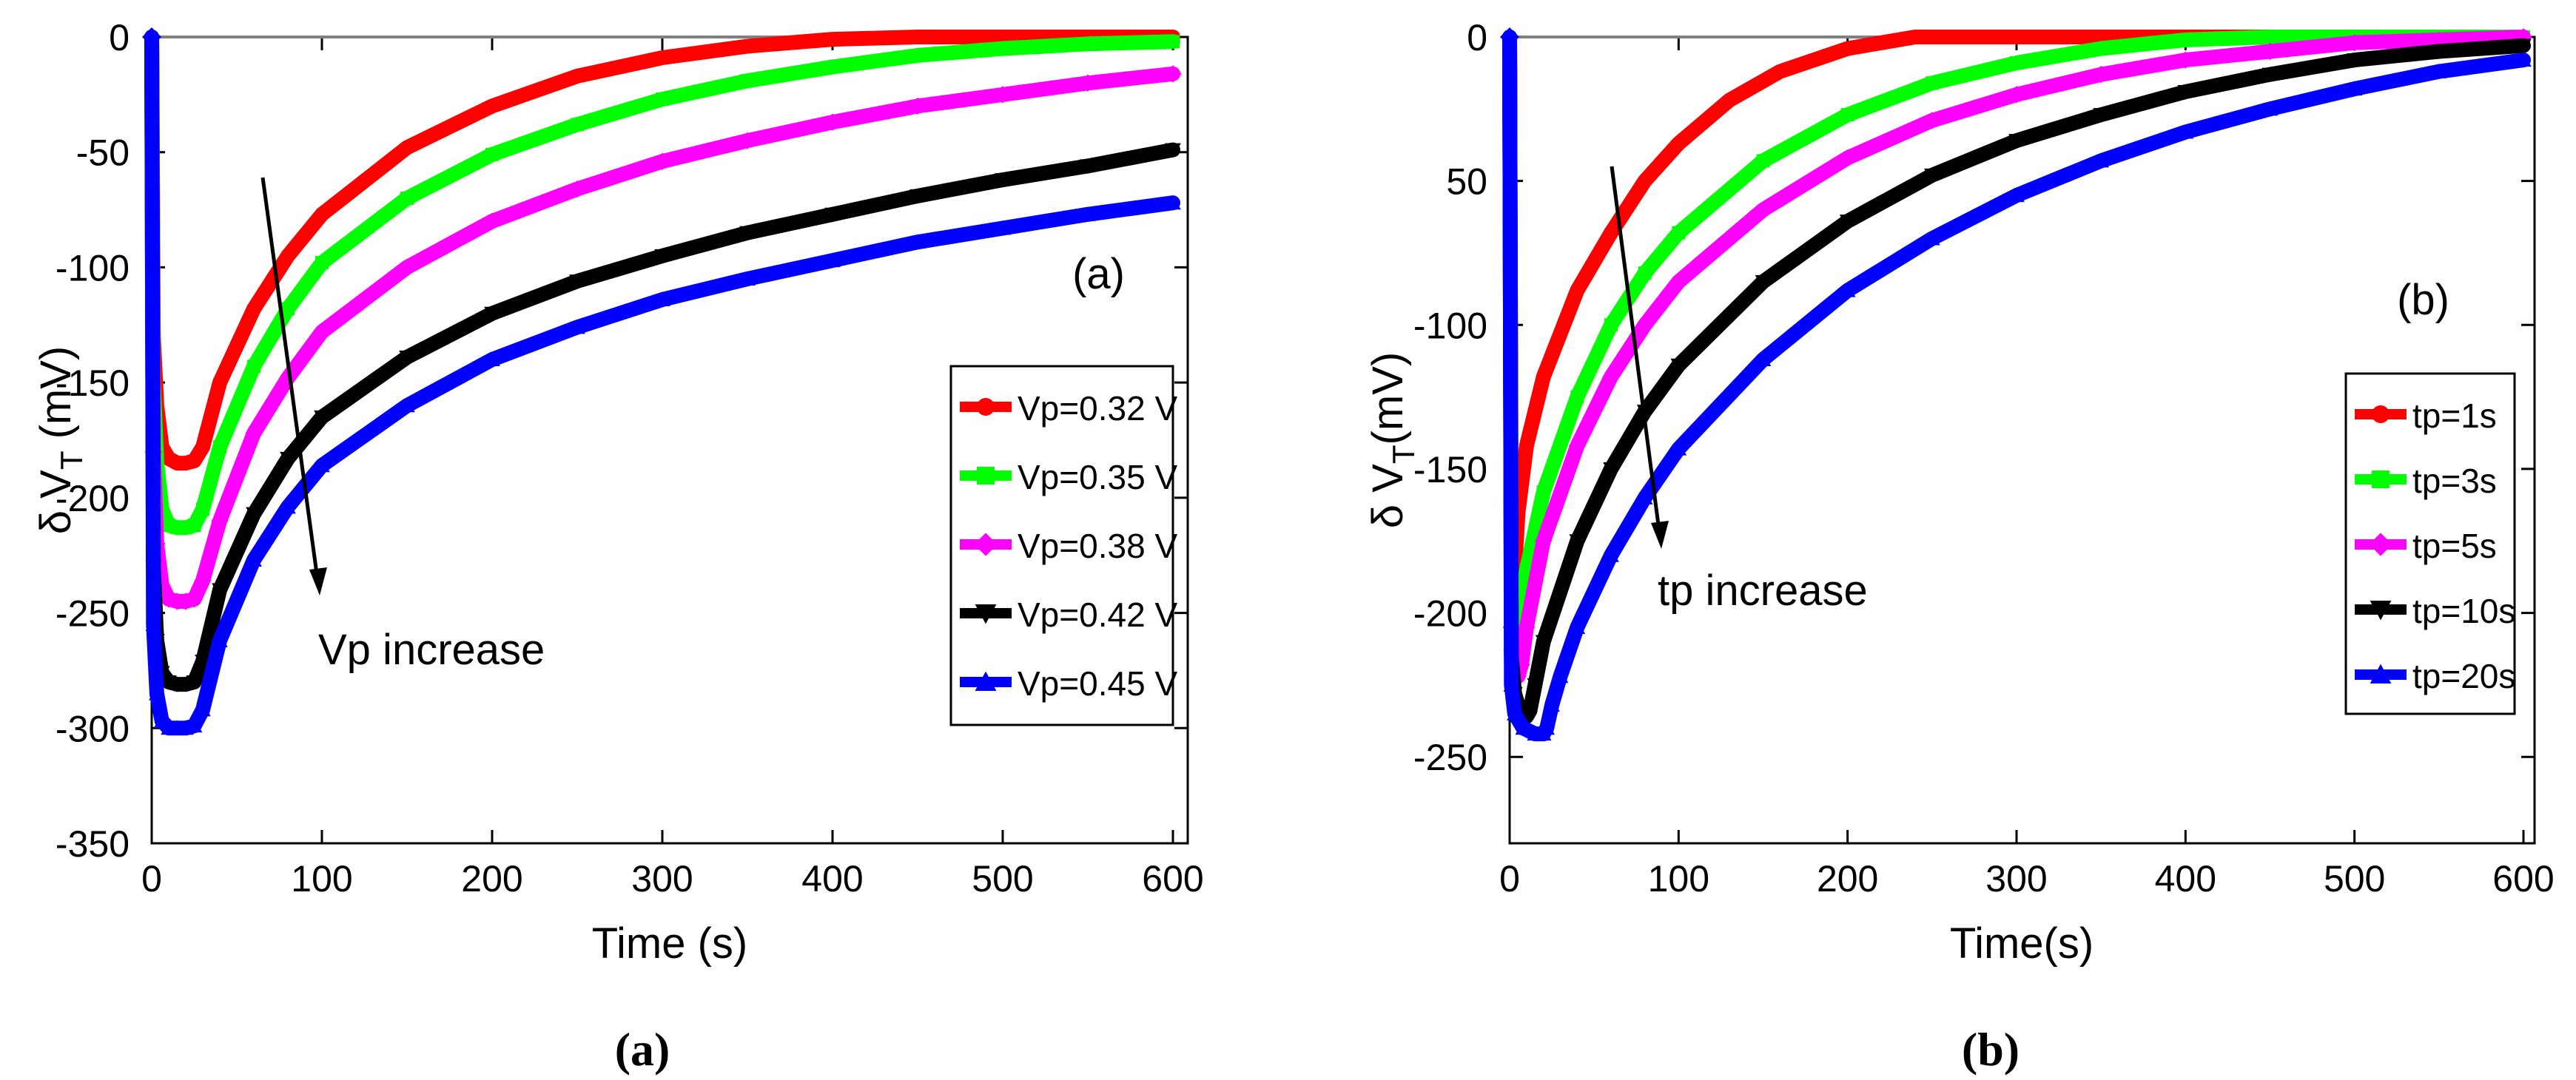 This screenshot has width=2576, height=1080. Describe the element at coordinates (669, 943) in the screenshot. I see `x-axis-label-a: Time (s)` at that location.